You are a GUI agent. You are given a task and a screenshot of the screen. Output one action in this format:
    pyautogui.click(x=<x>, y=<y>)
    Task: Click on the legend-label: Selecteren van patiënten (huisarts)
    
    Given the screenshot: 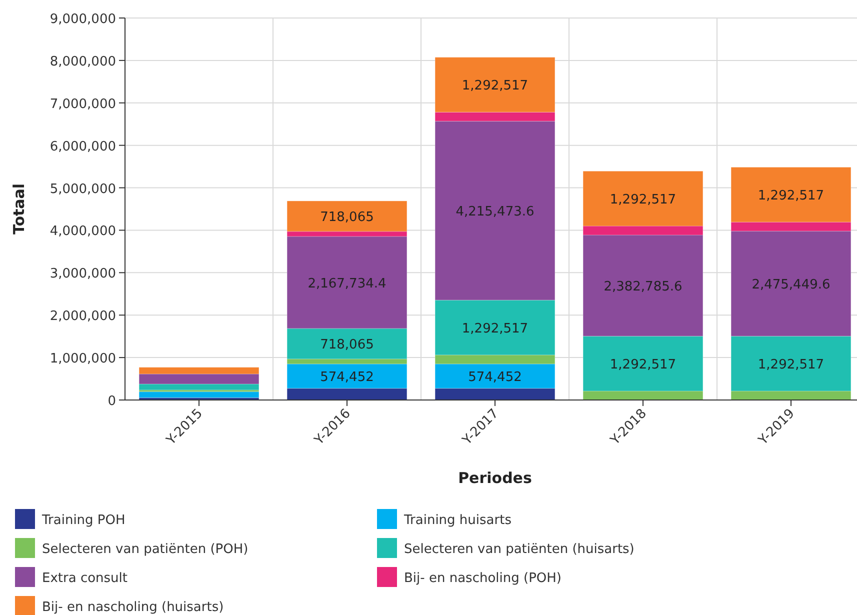 What is the action you would take?
    pyautogui.click(x=519, y=549)
    